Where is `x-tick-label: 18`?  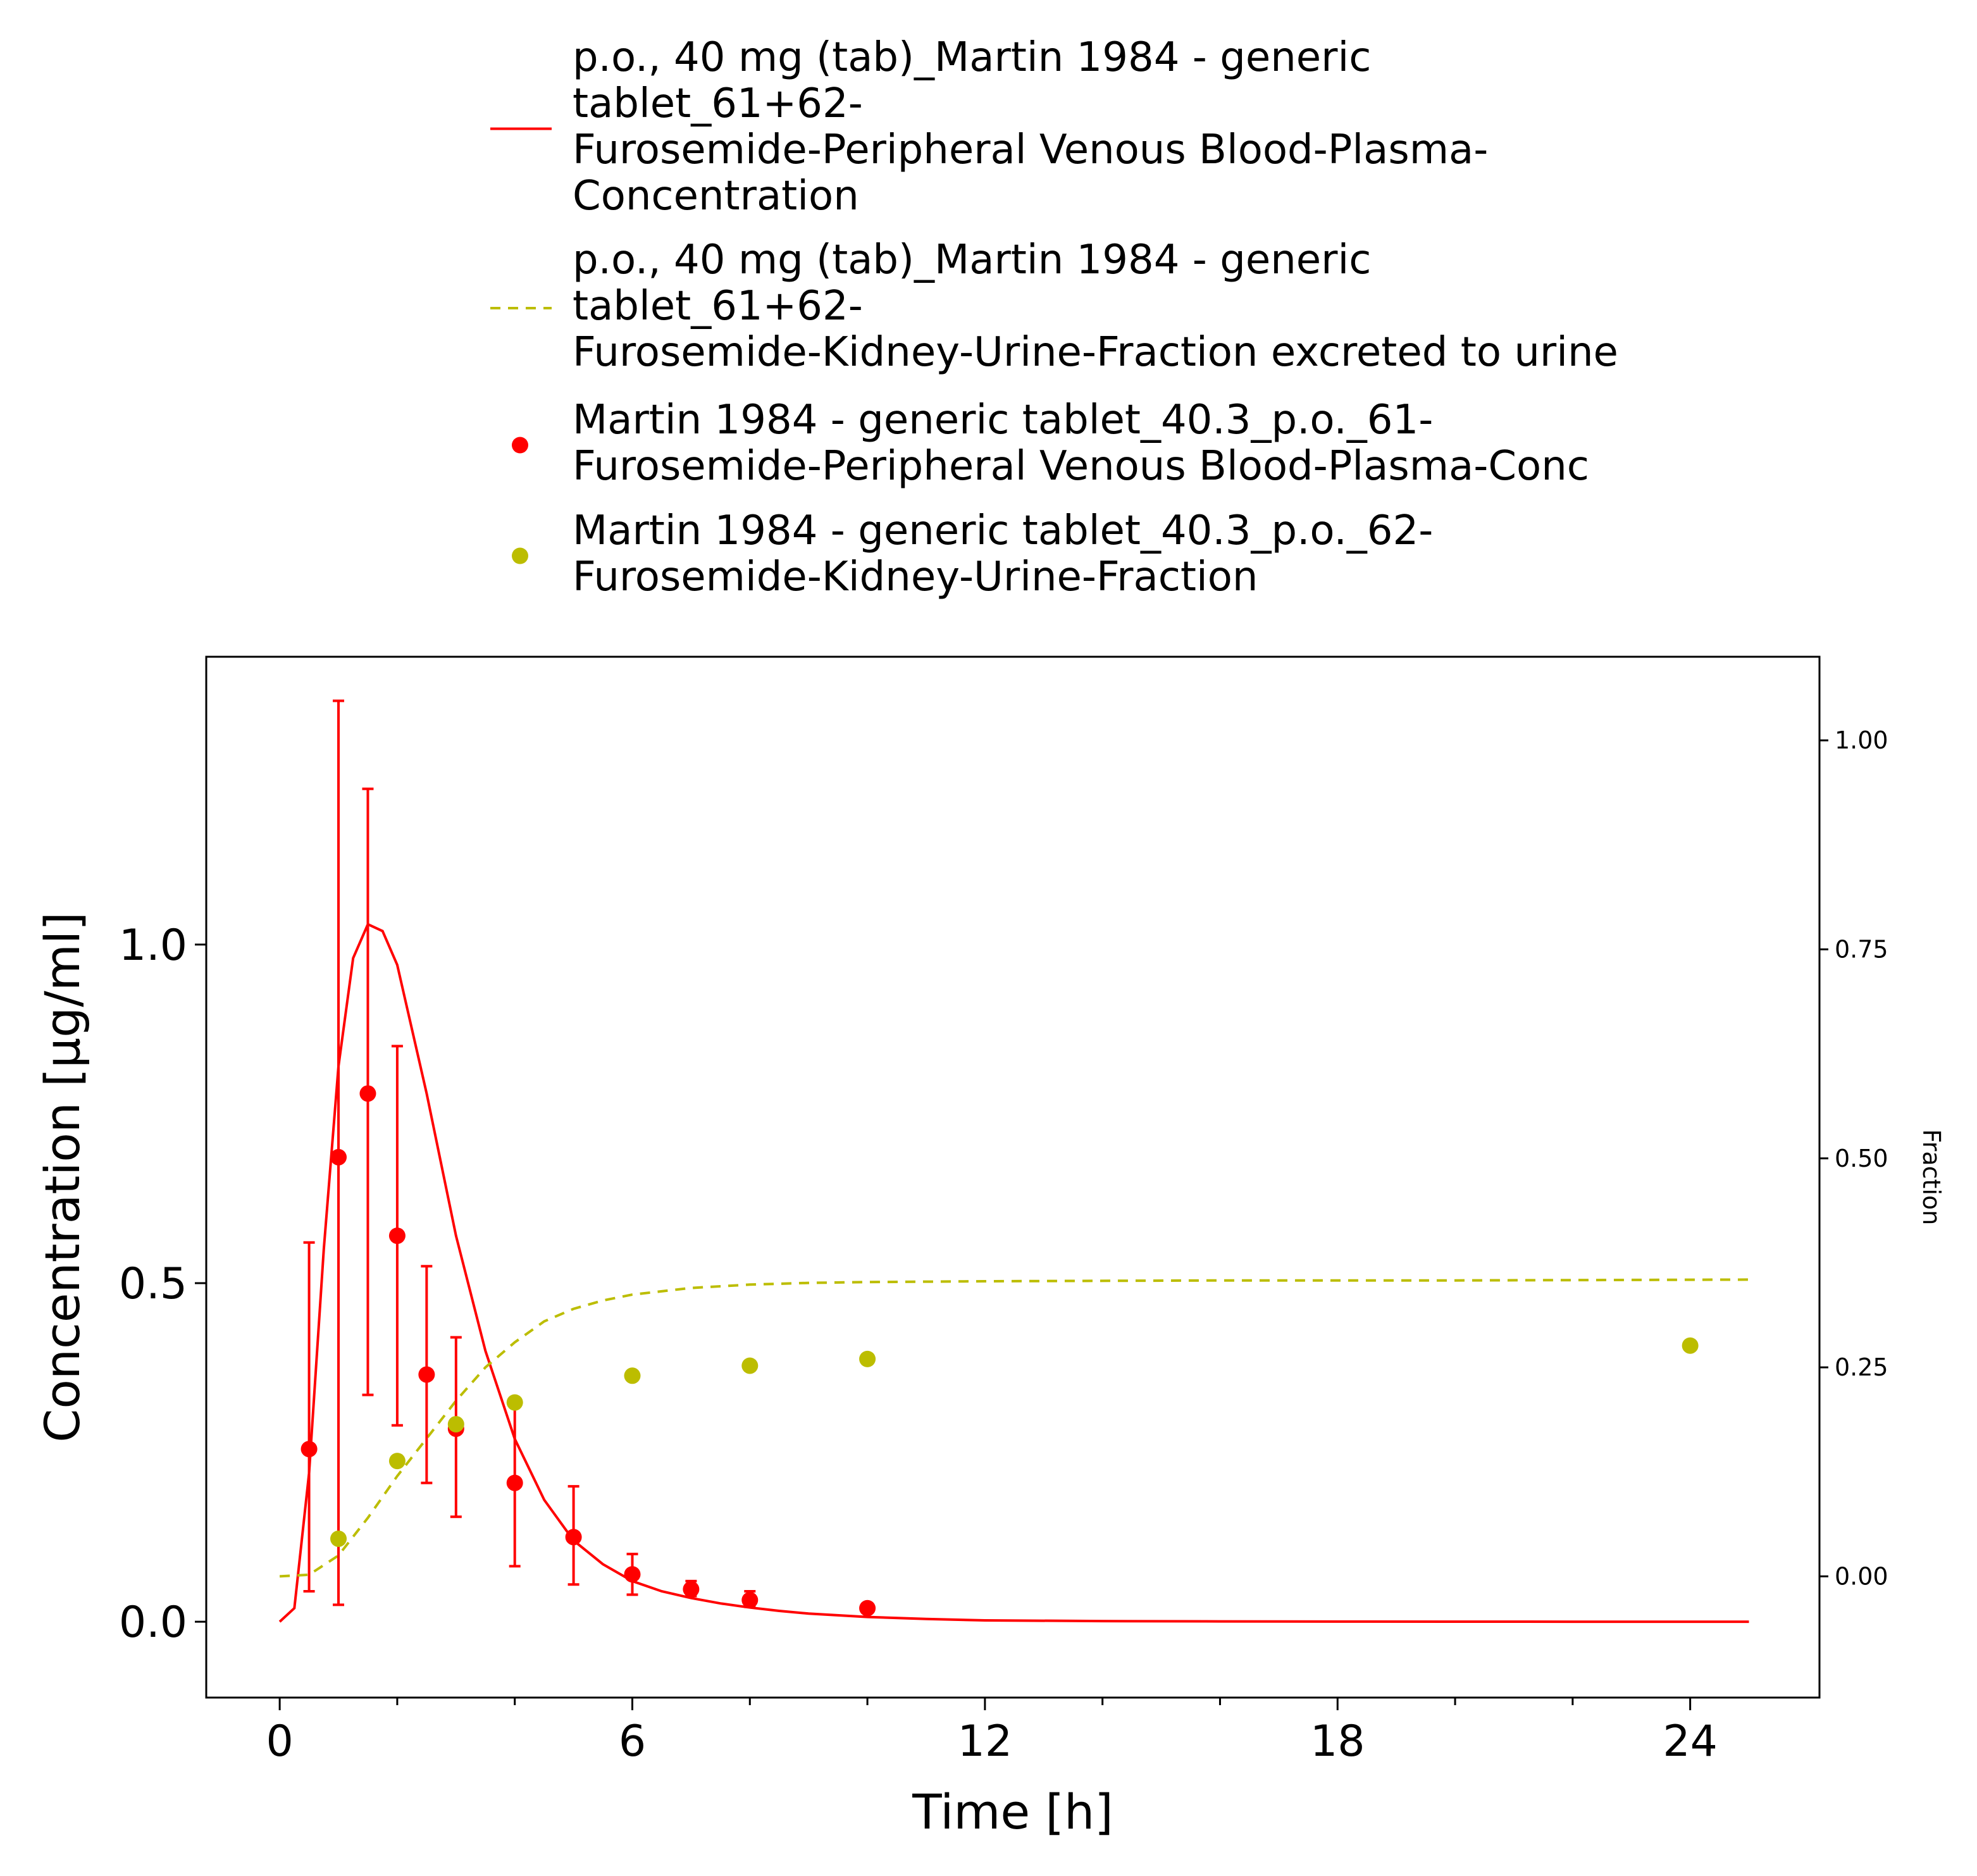 x-tick-label: 18 is located at coordinates (1337, 1742).